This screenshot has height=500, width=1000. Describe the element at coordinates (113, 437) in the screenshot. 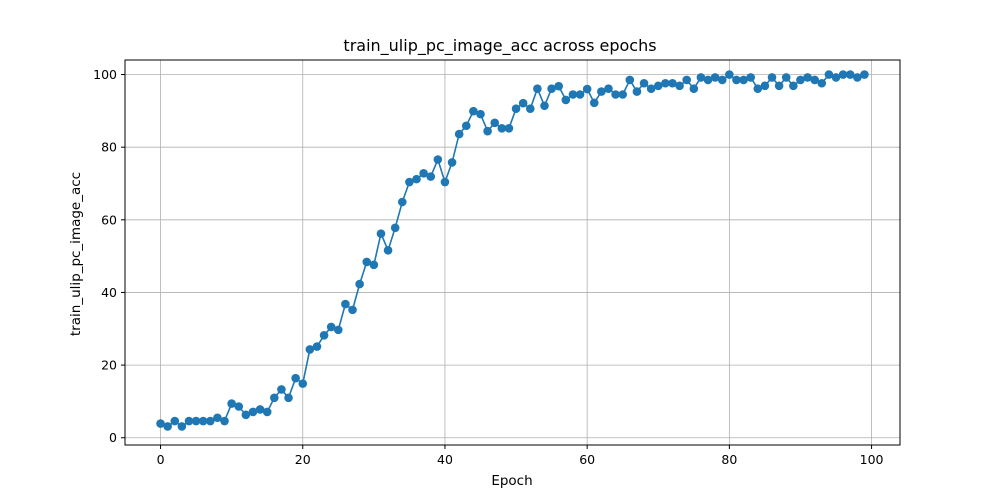

I see `y-tick-label: 0` at that location.